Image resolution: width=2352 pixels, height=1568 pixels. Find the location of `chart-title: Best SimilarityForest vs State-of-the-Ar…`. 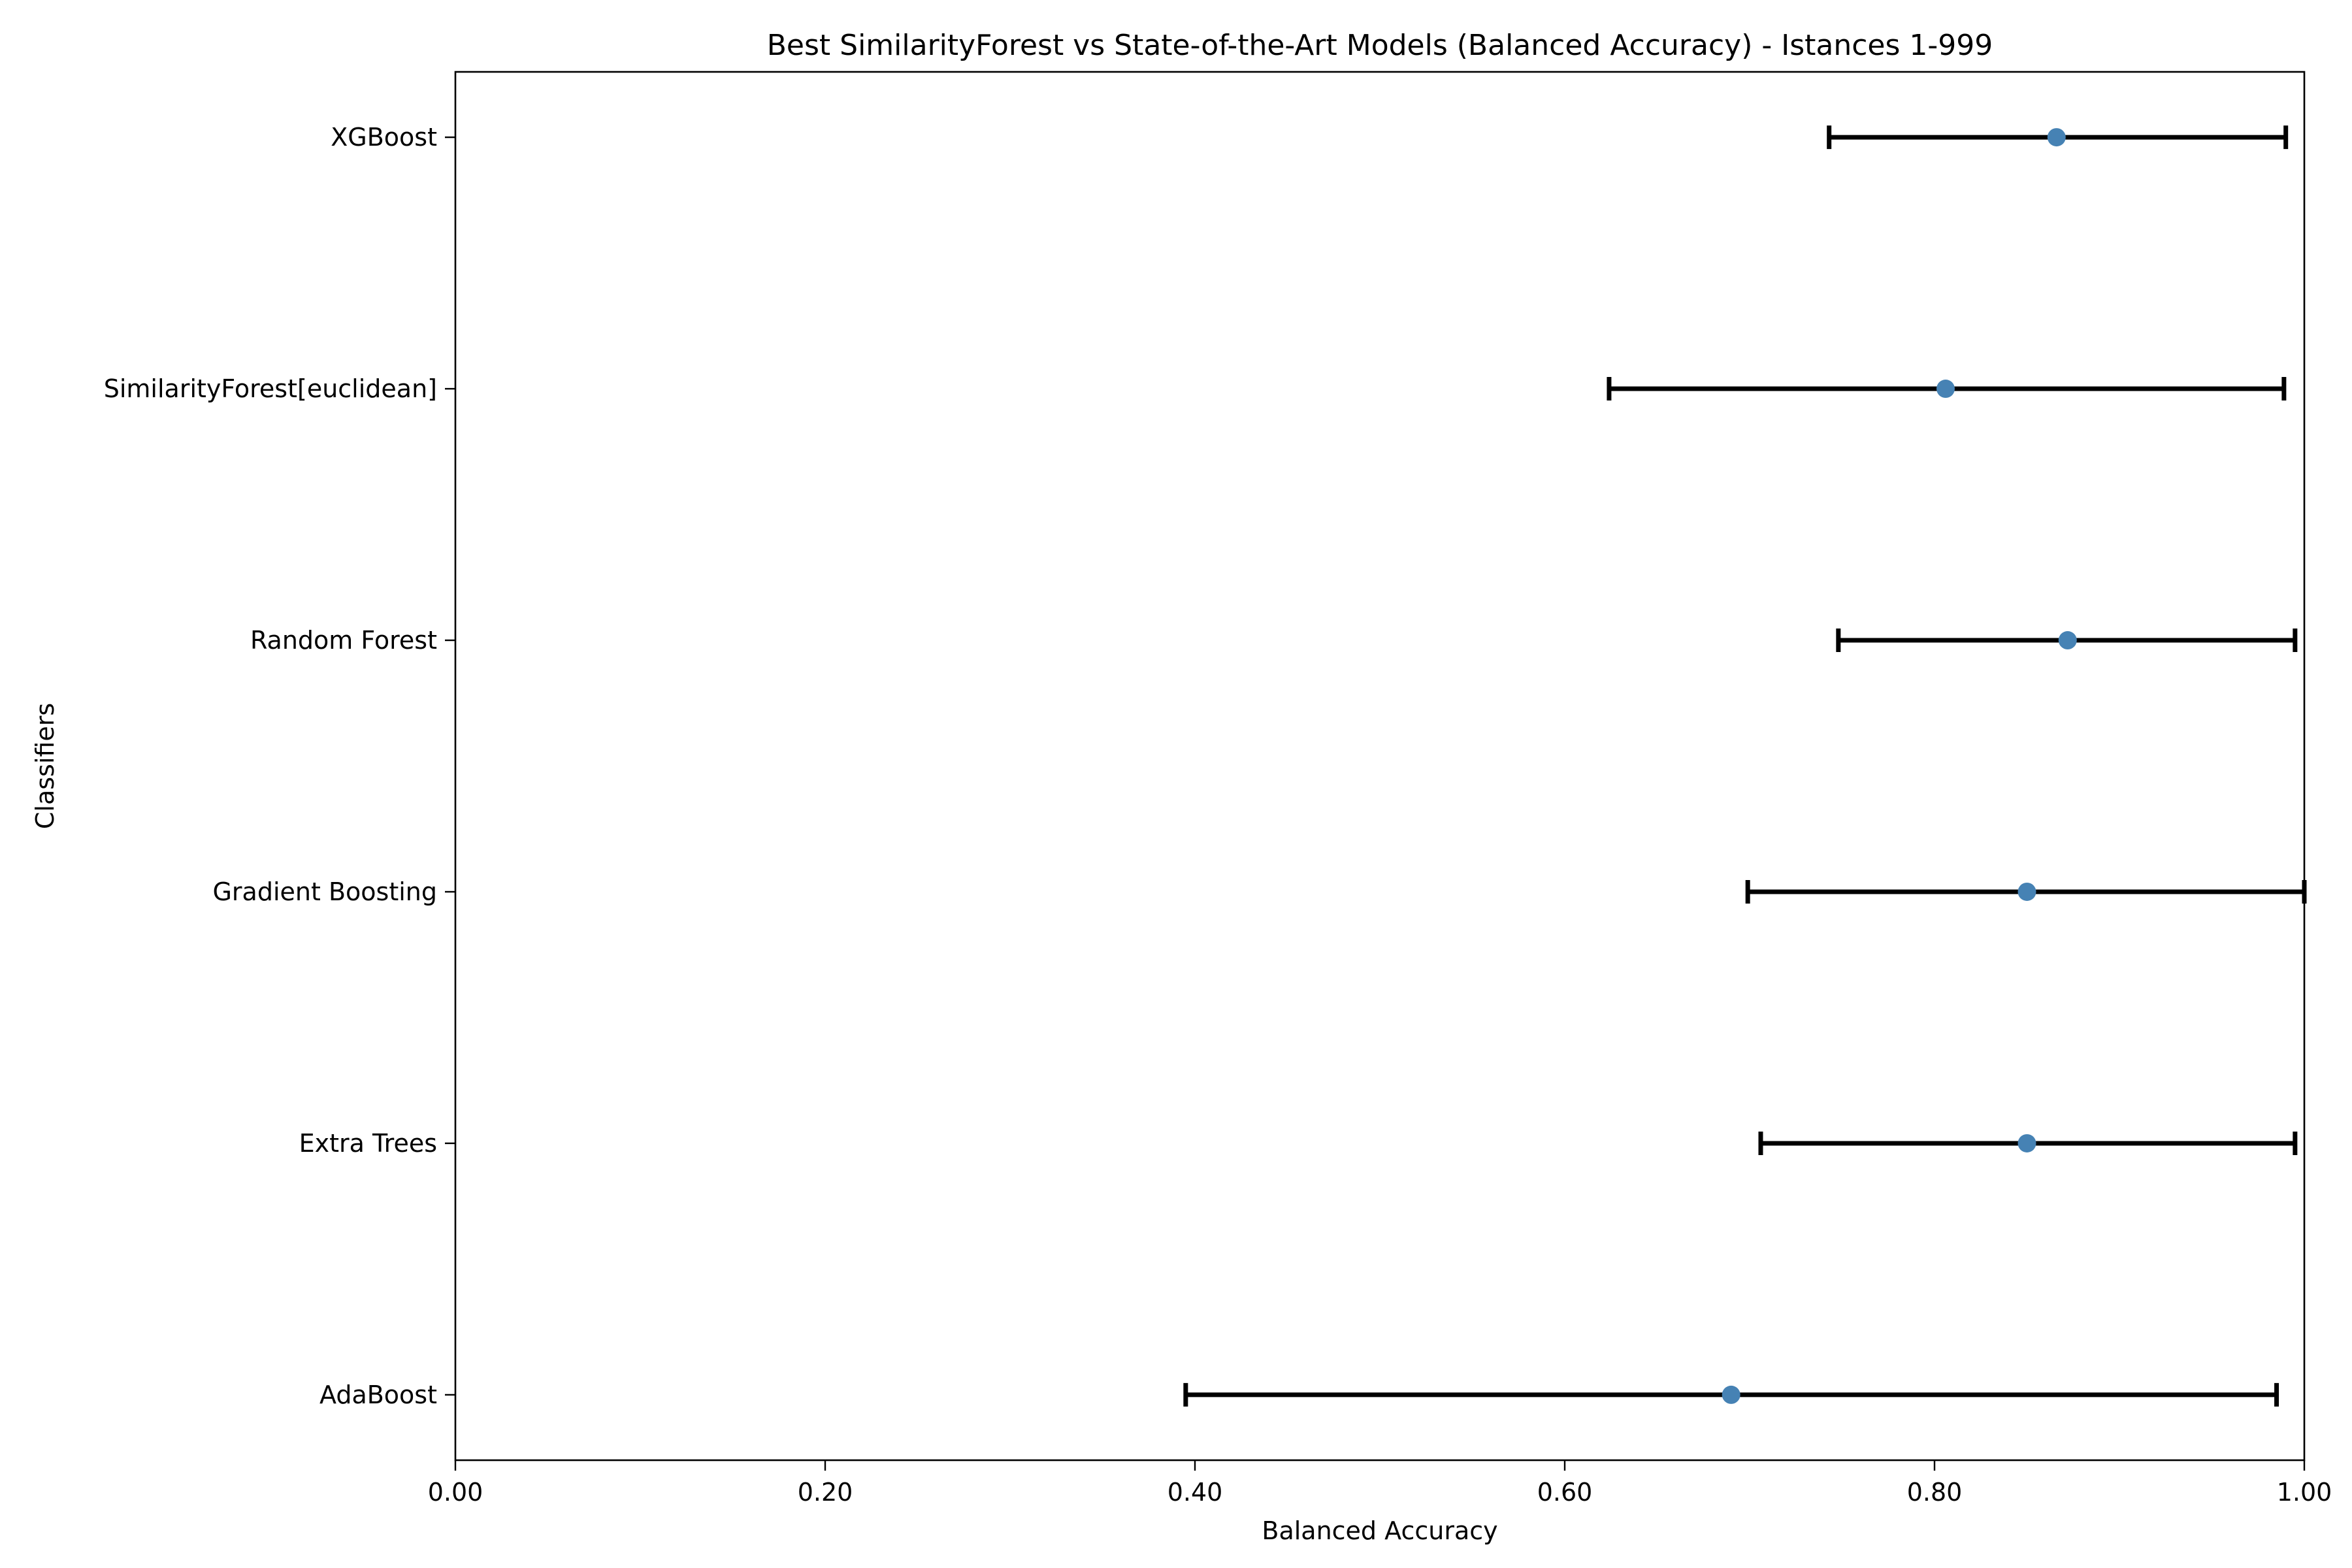

chart-title: Best SimilarityForest vs State-of-the-Ar… is located at coordinates (1380, 45).